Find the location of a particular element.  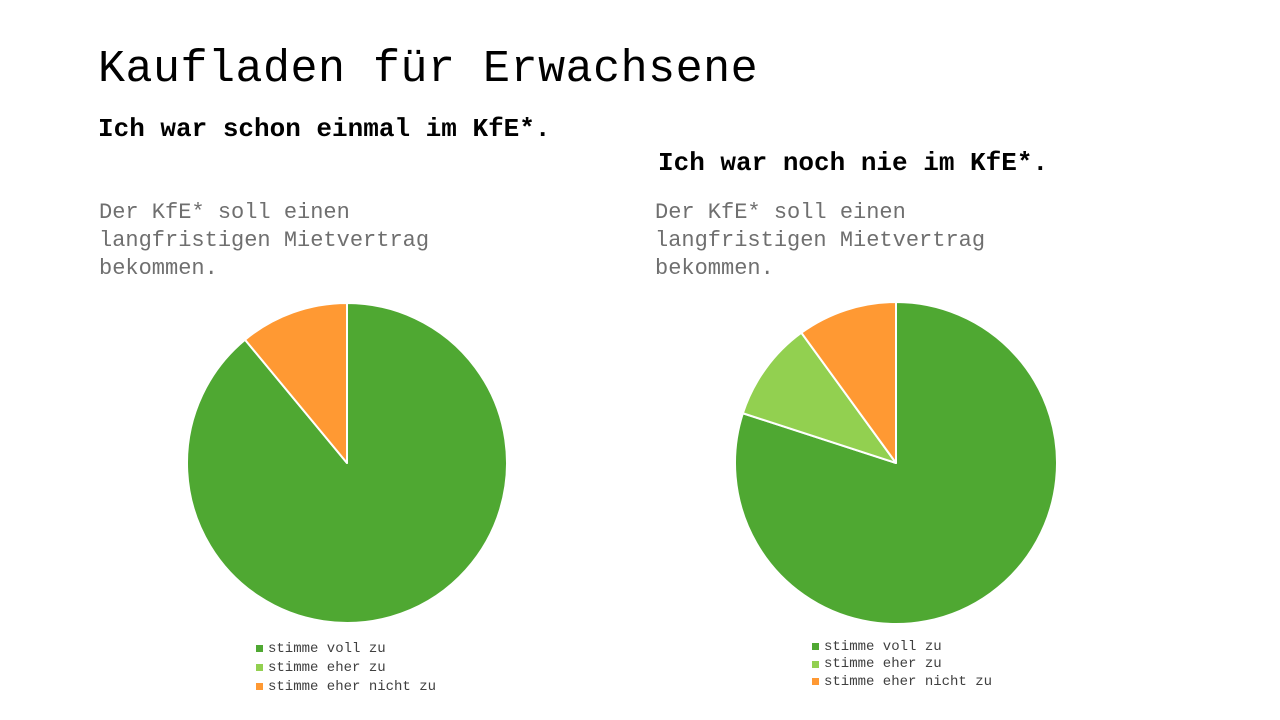

pie-chart-right is located at coordinates (896, 463).